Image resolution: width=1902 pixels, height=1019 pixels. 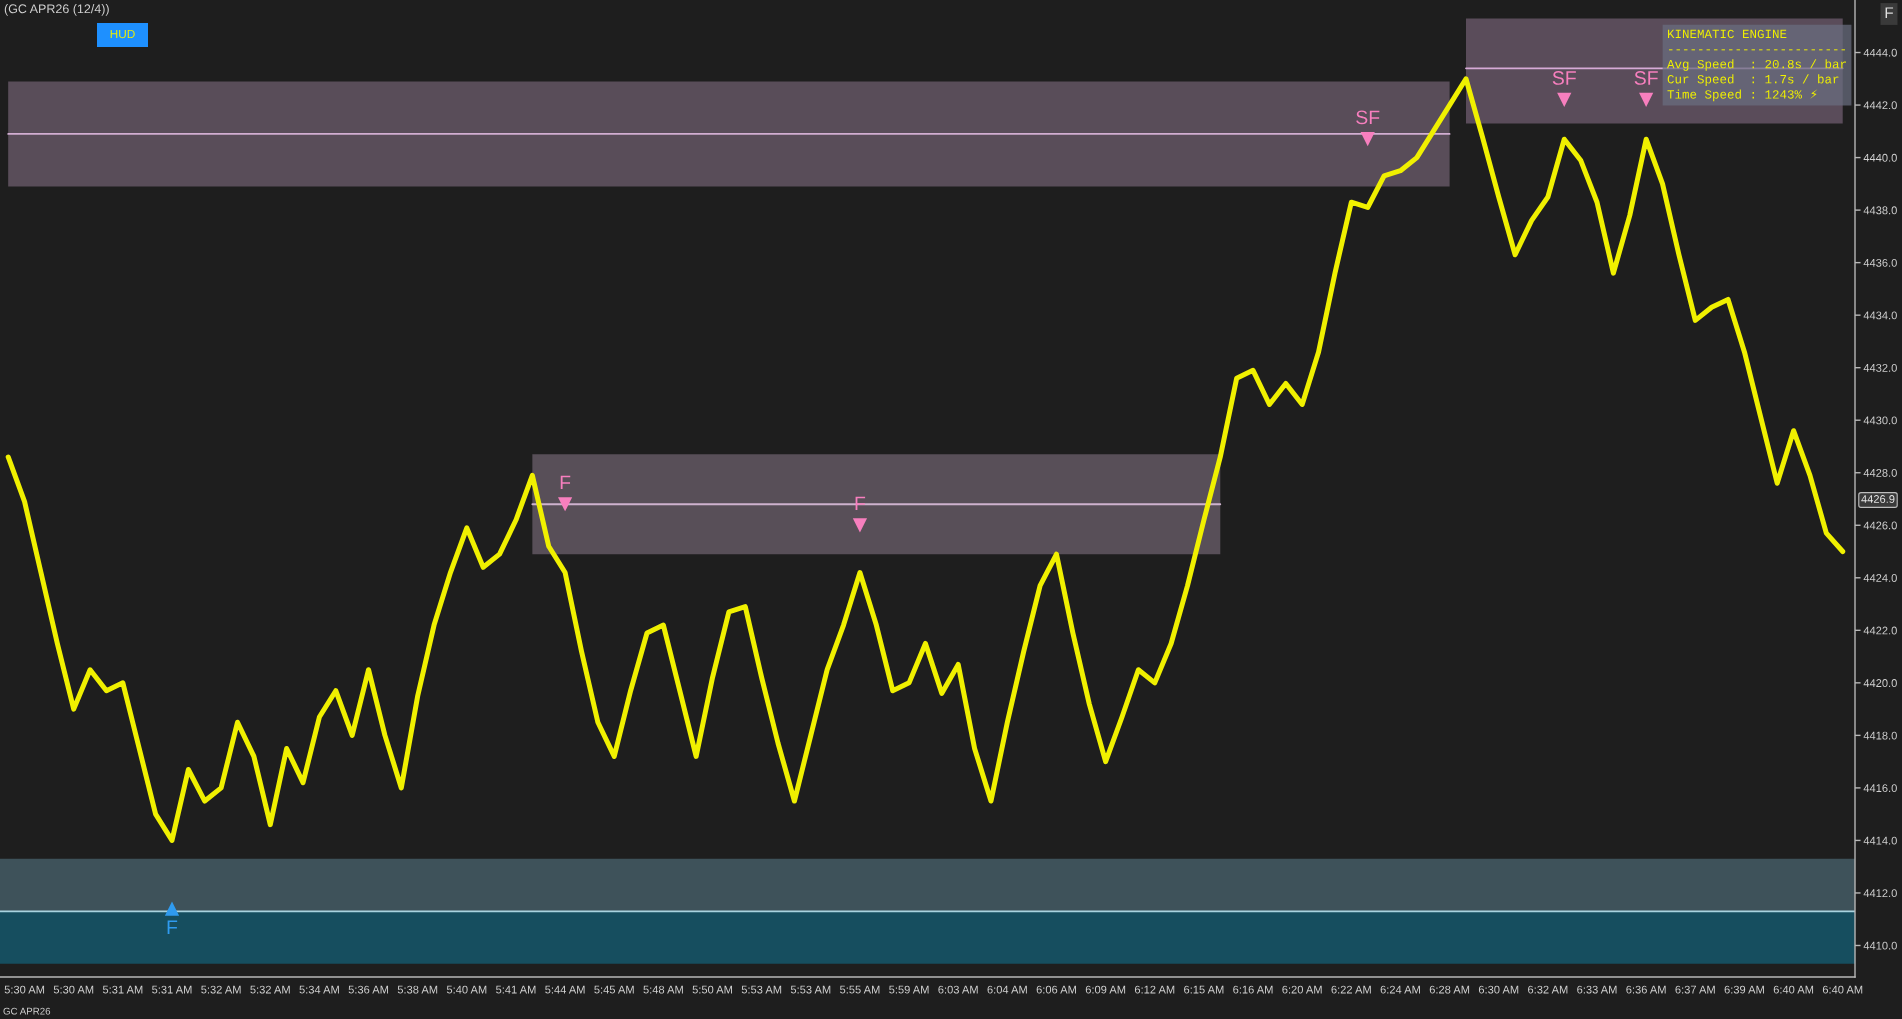 I want to click on y-tick-label: 4424.0, so click(x=1880, y=578).